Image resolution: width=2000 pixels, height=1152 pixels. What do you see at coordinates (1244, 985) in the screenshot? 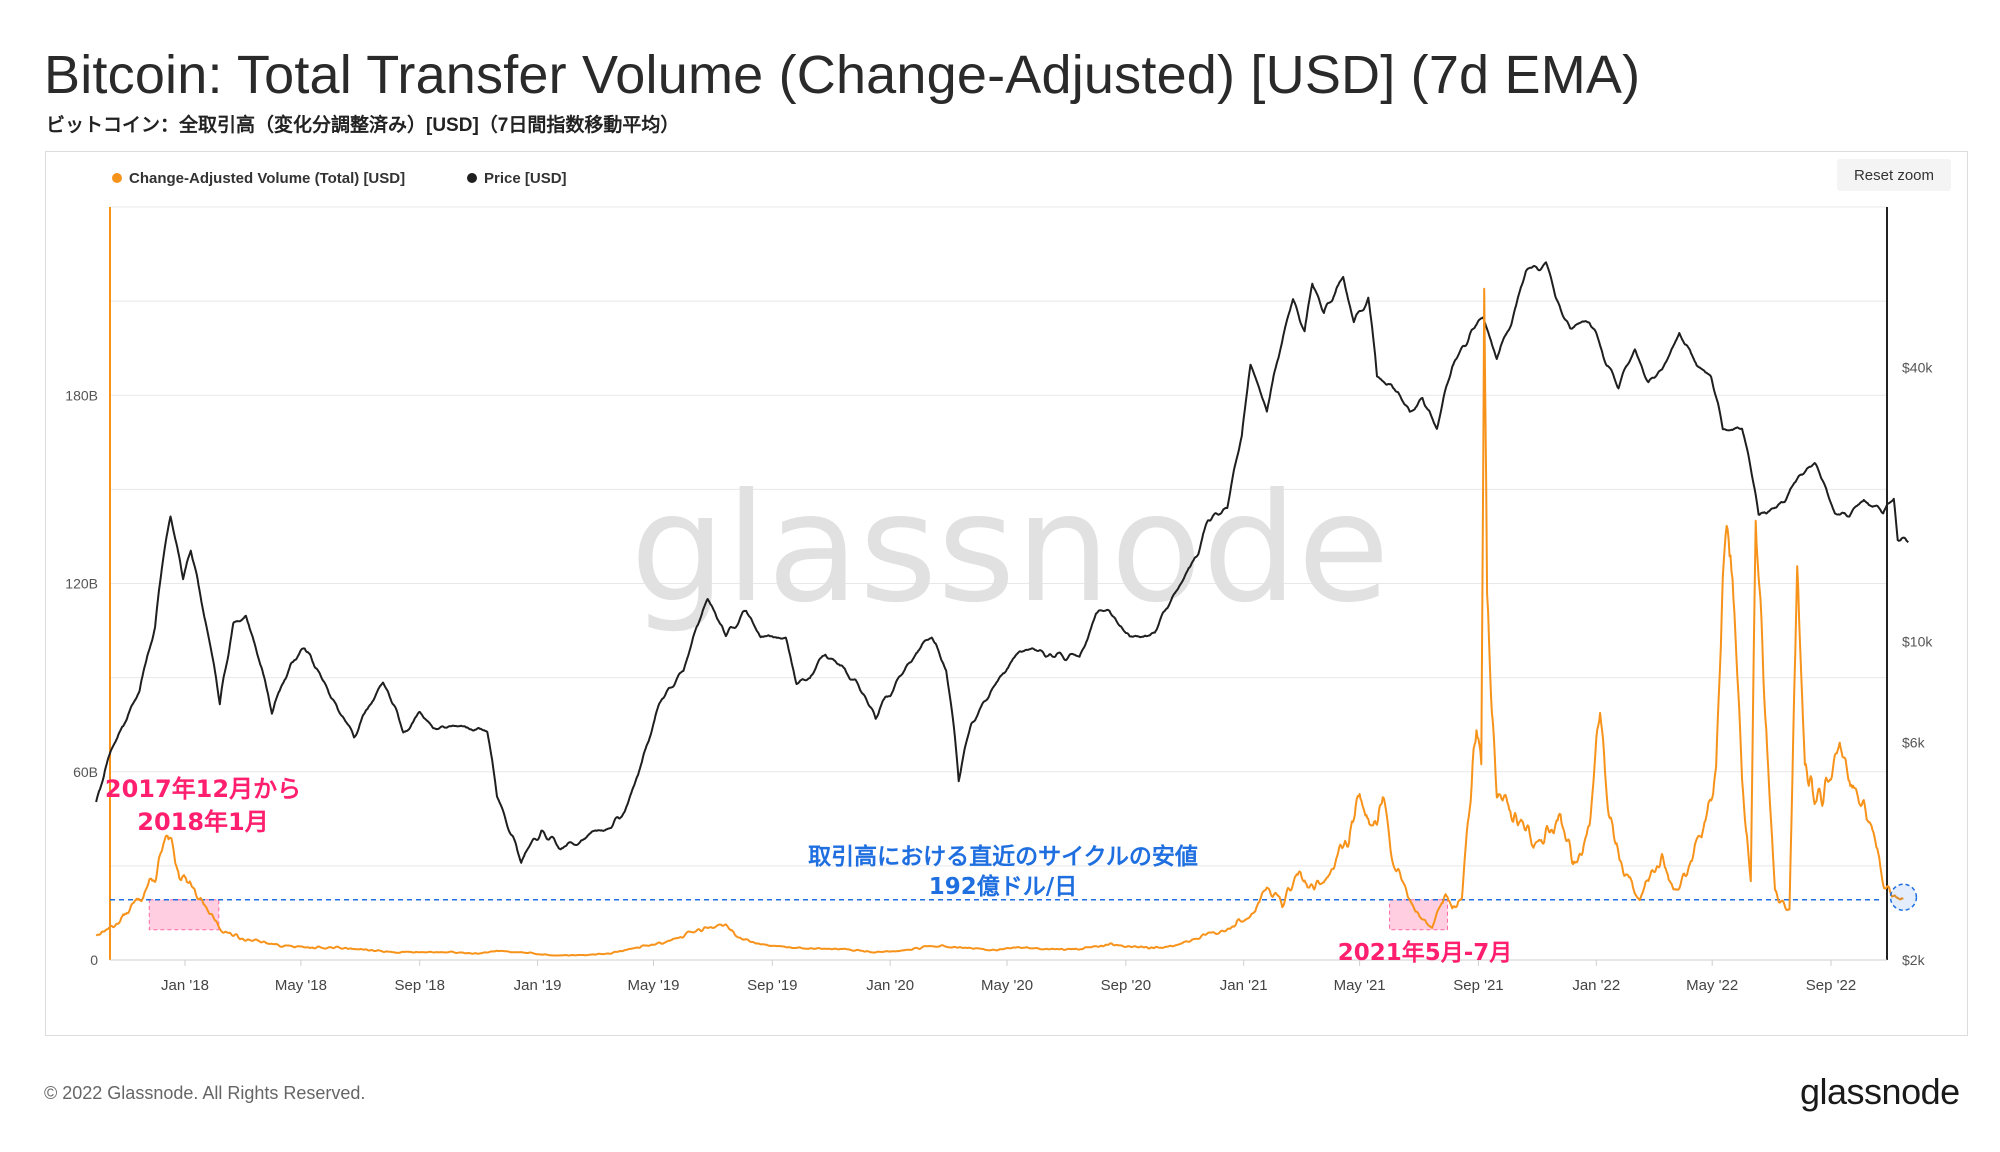
I see `x-tick-label: Jan '21` at bounding box center [1244, 985].